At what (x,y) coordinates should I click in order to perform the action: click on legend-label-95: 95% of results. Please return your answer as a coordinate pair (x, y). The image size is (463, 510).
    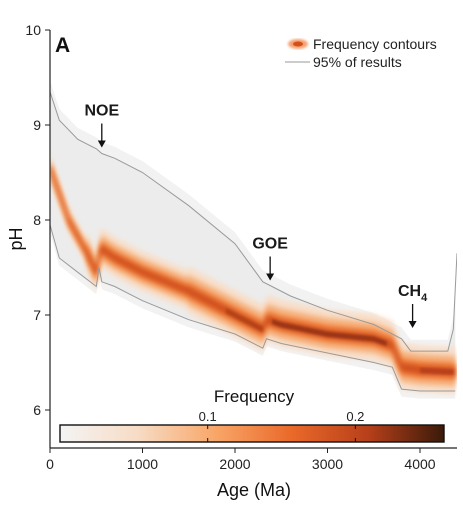
    Looking at the image, I should click on (357, 62).